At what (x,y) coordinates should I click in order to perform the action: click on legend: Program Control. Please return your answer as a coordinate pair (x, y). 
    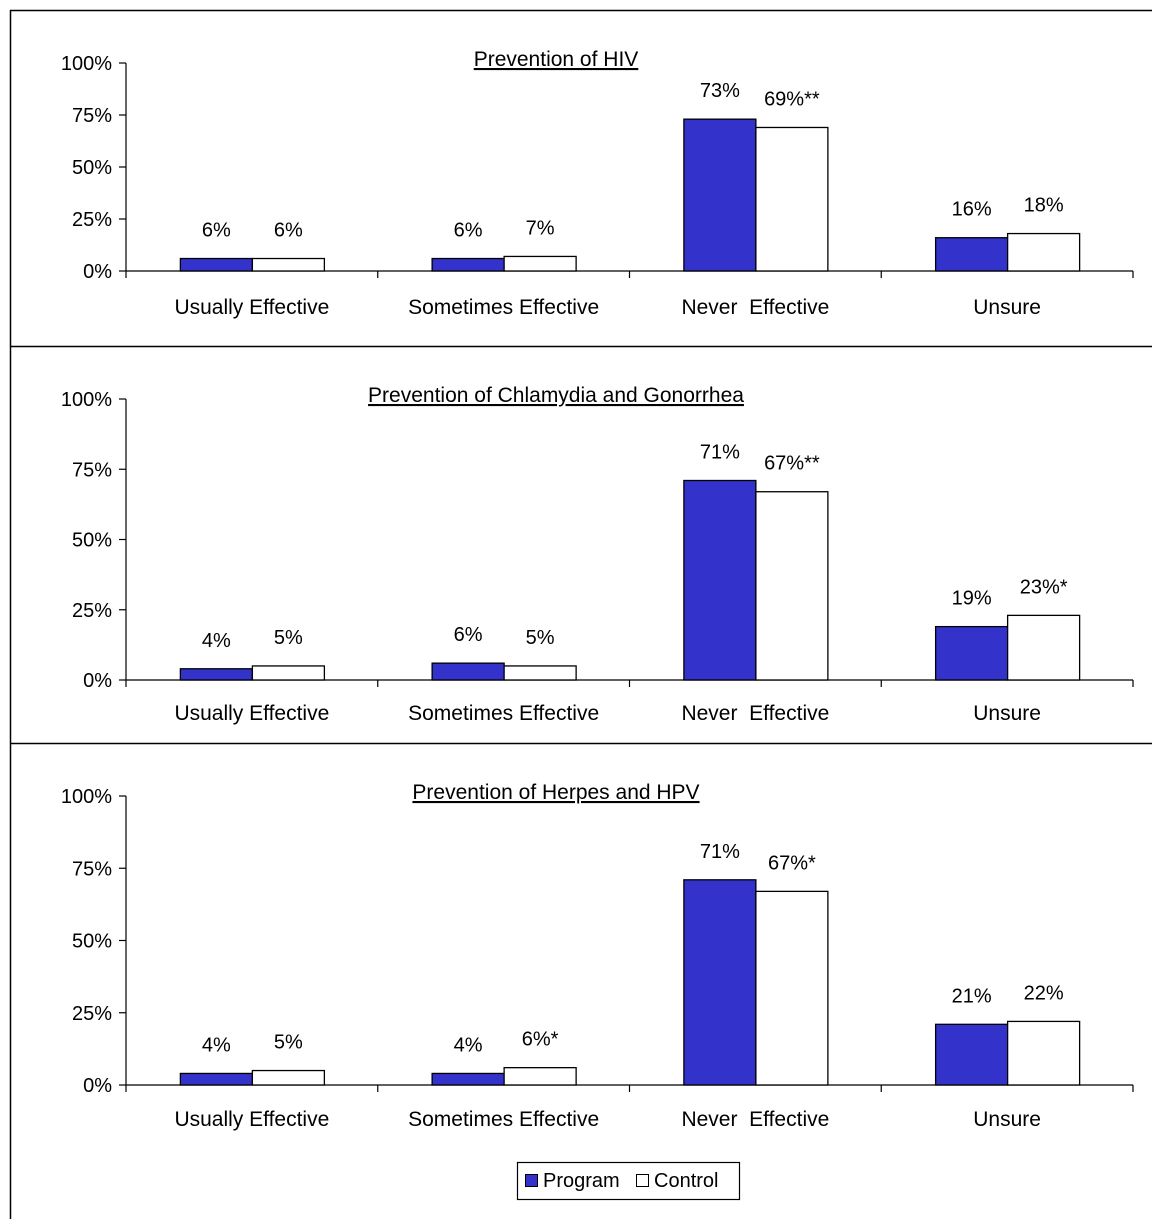
    Looking at the image, I should click on (628, 1181).